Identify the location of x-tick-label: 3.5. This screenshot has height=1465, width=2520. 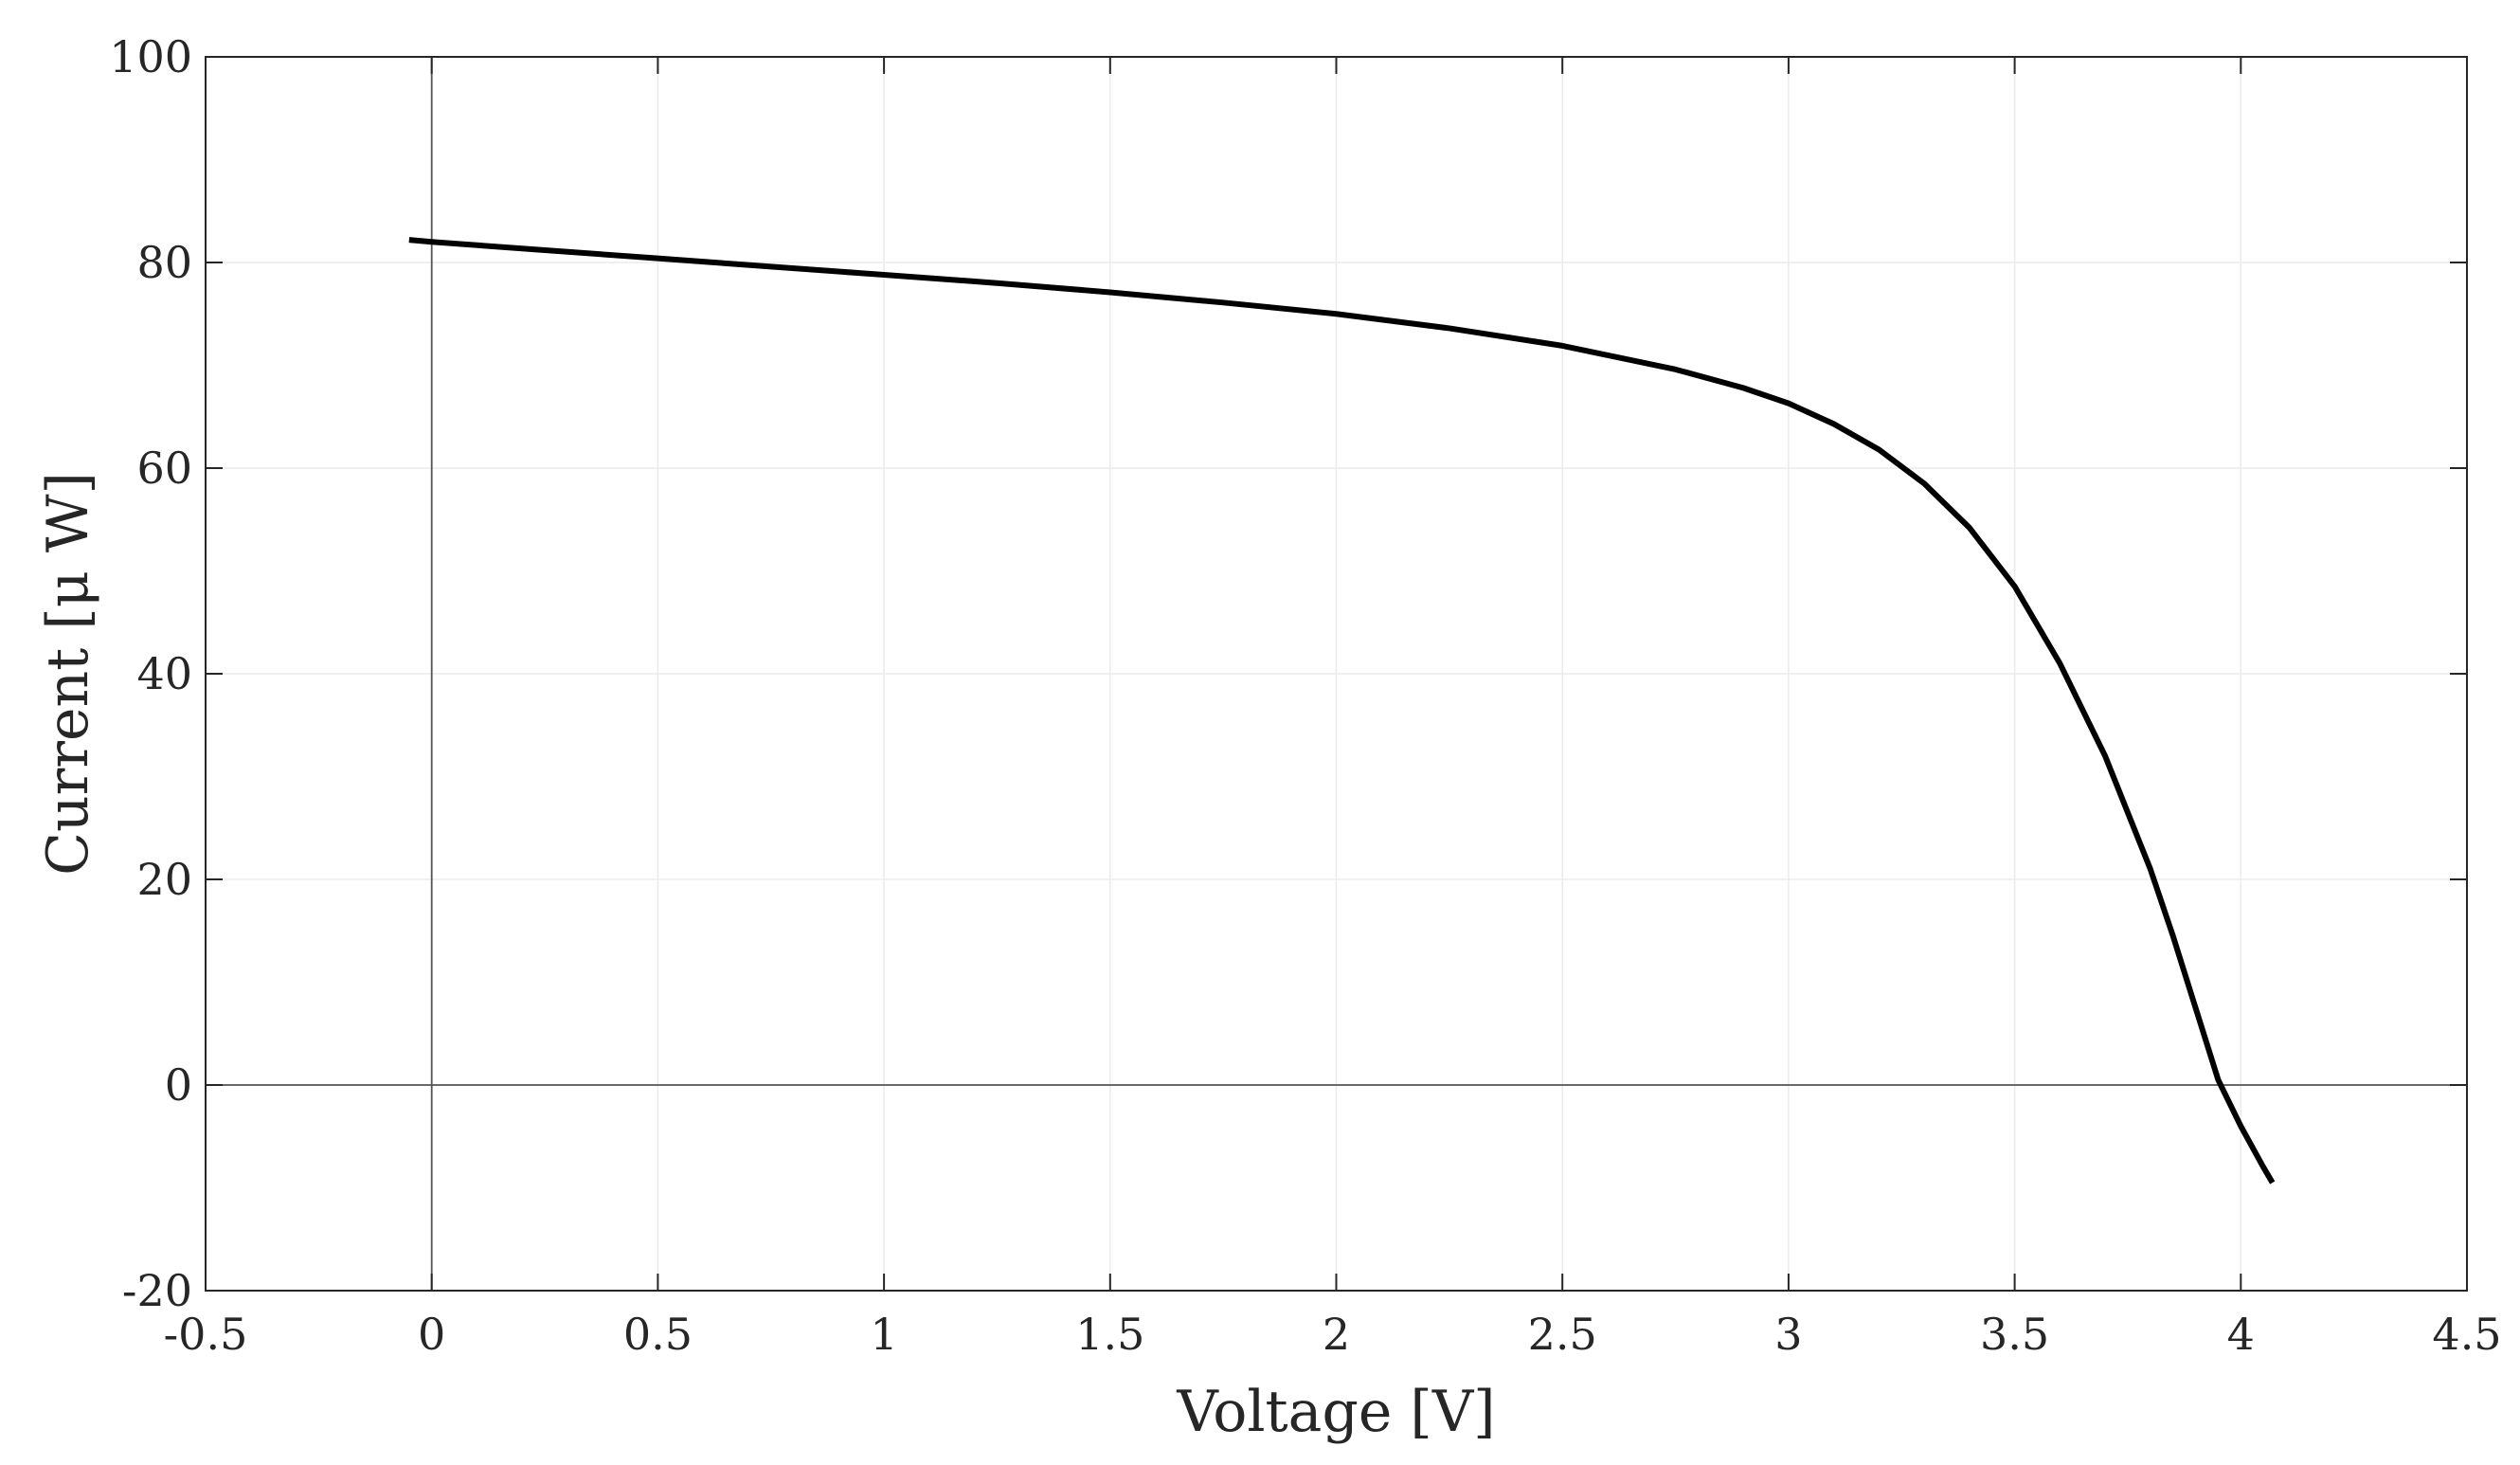
(2014, 1334).